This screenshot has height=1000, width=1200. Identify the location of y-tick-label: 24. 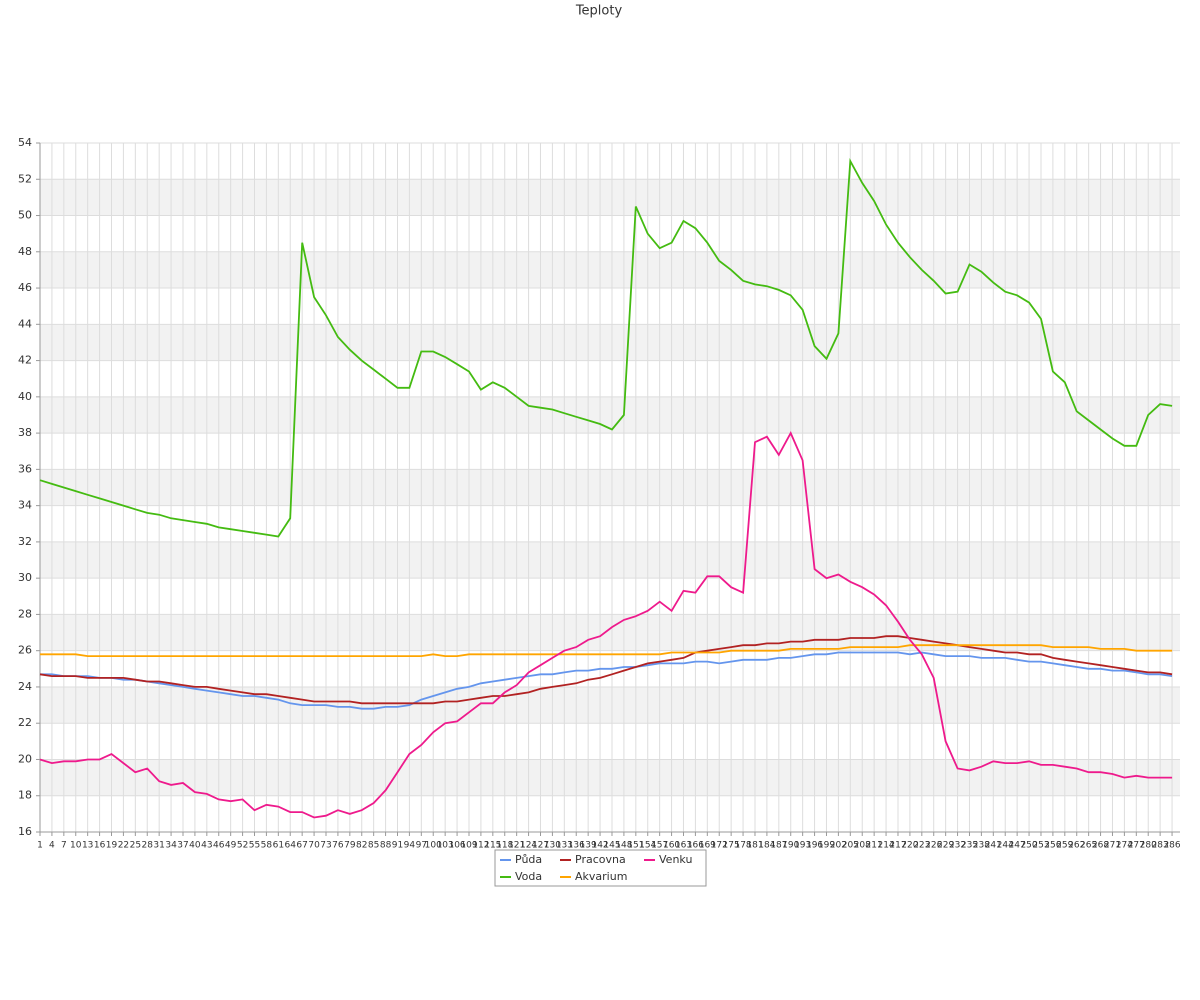
(25, 686).